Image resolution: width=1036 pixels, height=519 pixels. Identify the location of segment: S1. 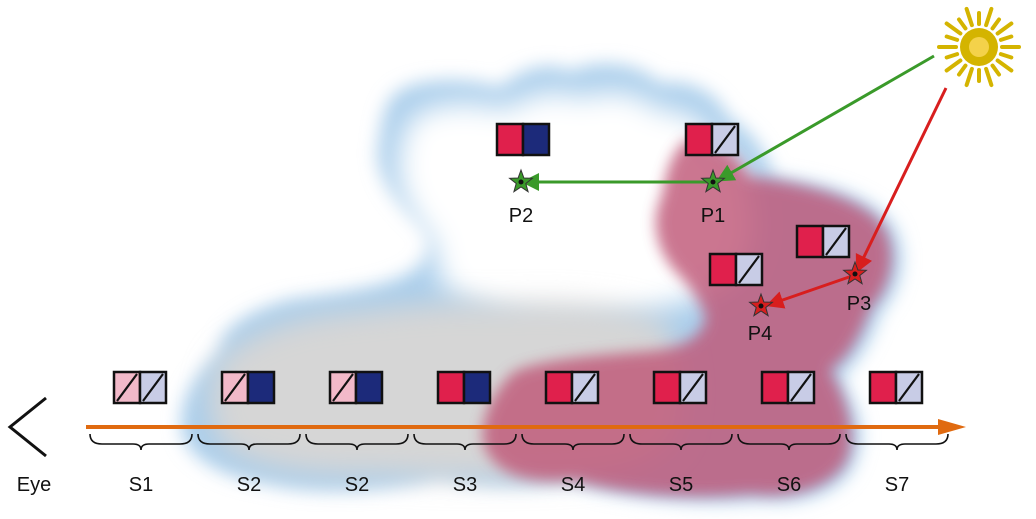
(141, 433).